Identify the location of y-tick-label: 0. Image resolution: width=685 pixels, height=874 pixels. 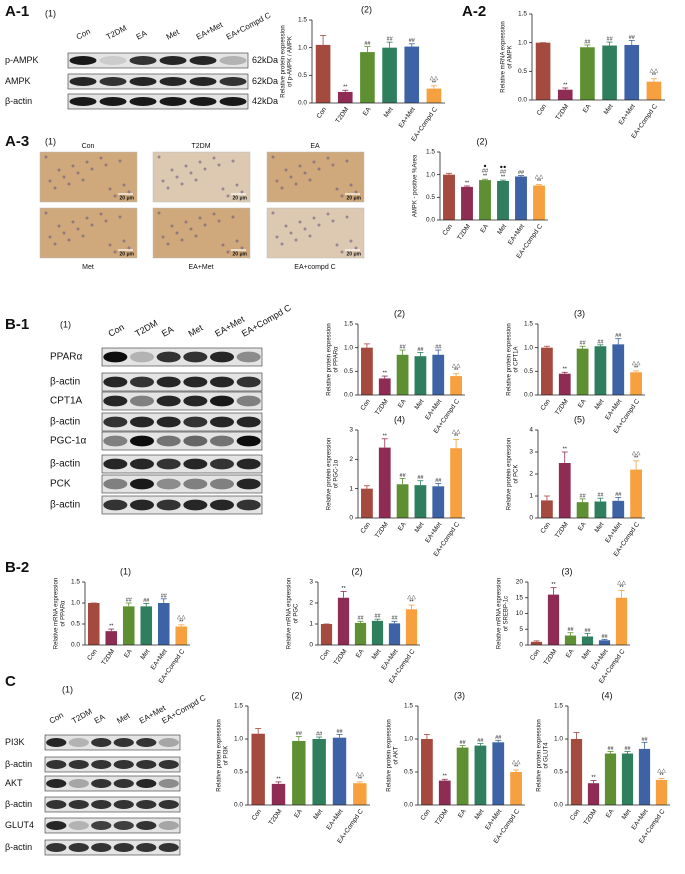
(311, 645).